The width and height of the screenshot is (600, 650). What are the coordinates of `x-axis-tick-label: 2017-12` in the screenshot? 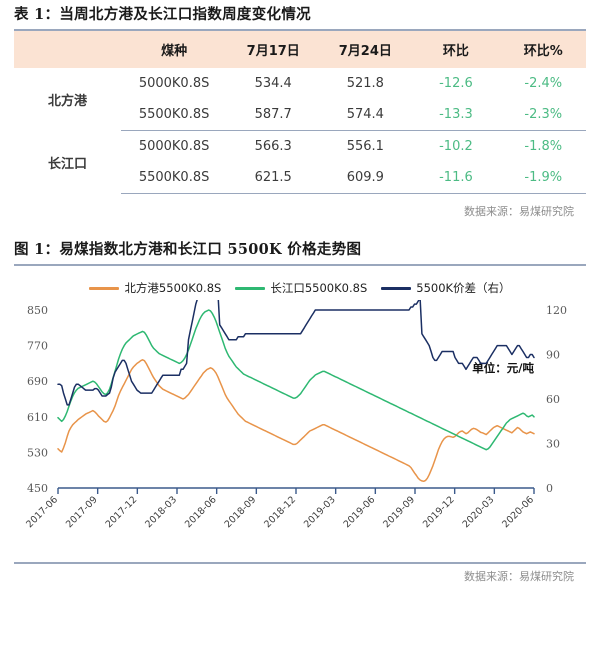 It's located at (122, 512).